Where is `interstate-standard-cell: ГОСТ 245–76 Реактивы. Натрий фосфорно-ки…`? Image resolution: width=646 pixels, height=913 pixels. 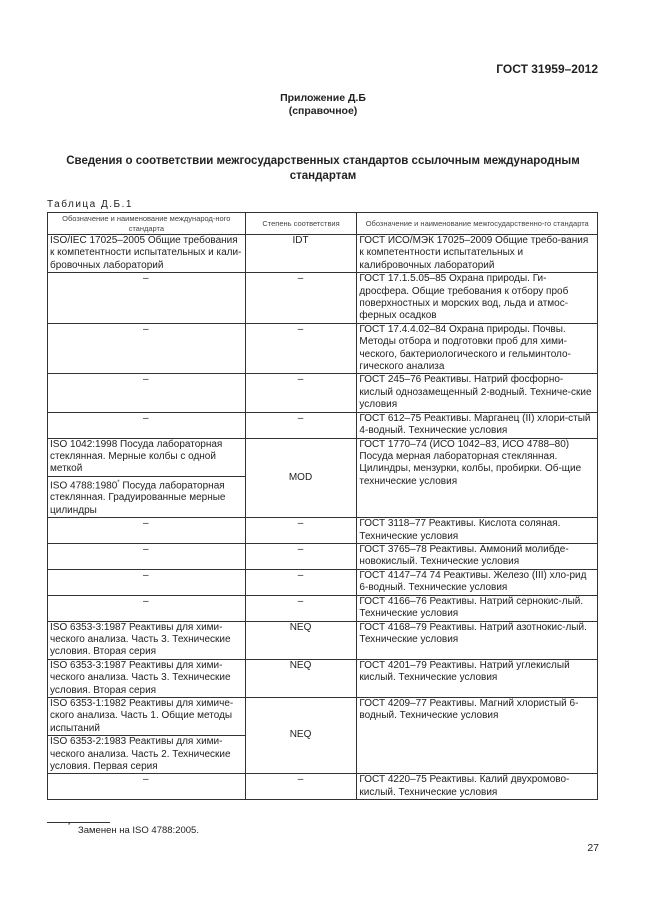
interstate-standard-cell: ГОСТ 245–76 Реактивы. Натрий фосфорно-ки… is located at coordinates (477, 393).